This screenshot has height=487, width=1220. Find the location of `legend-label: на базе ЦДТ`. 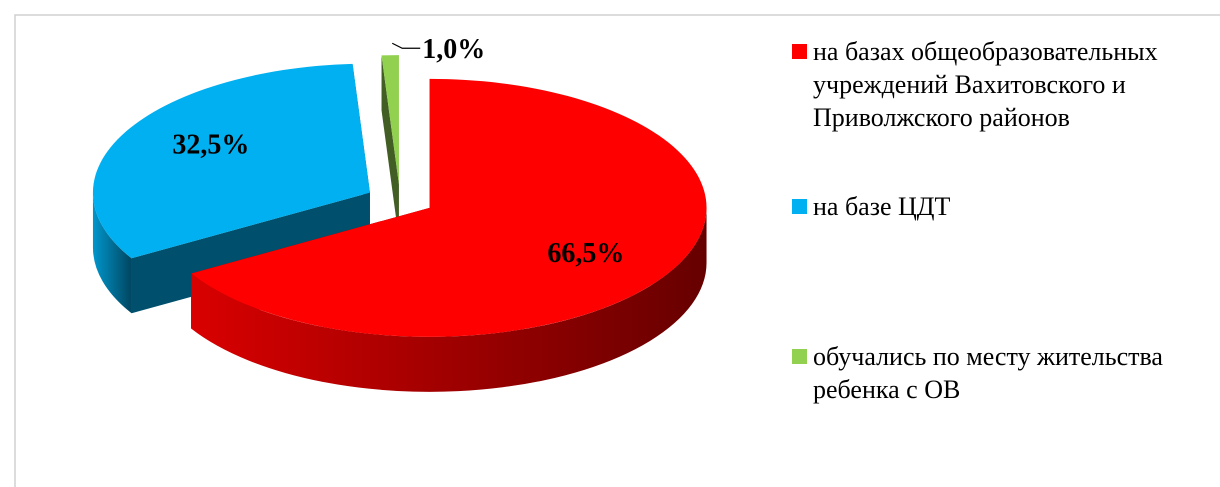

legend-label: на базе ЦДТ is located at coordinates (882, 206).